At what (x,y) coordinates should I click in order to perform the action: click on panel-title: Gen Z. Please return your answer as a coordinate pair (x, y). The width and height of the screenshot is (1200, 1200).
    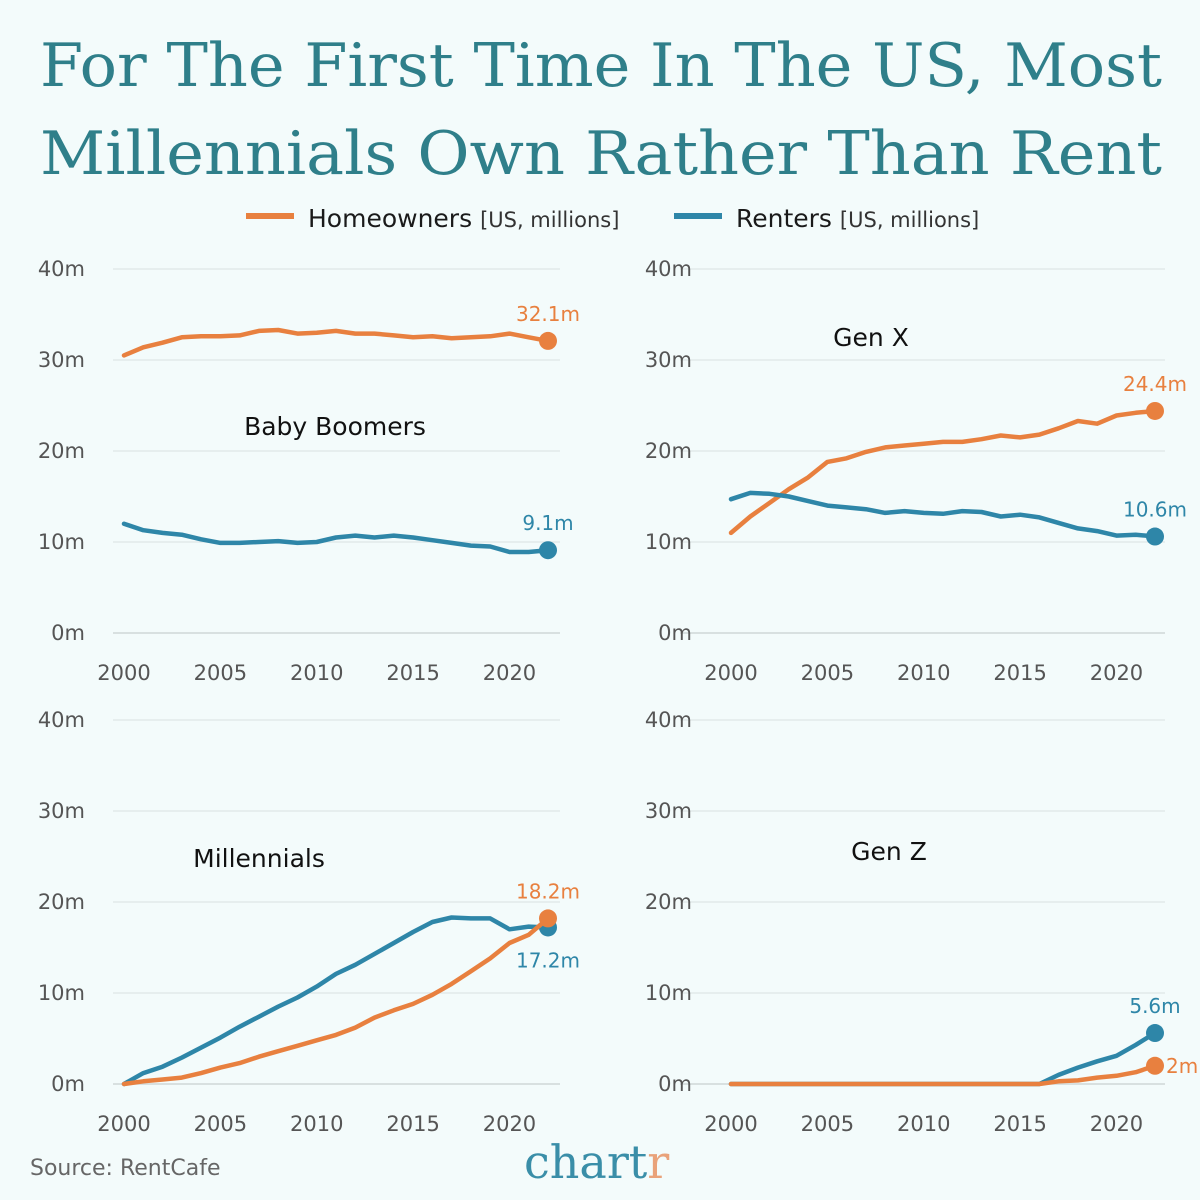
    Looking at the image, I should click on (889, 851).